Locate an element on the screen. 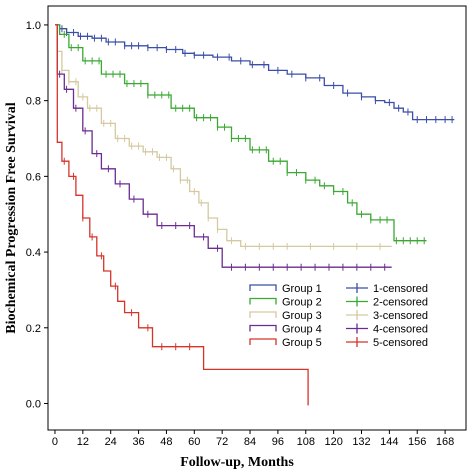  legend-label: Group 4 is located at coordinates (302, 330).